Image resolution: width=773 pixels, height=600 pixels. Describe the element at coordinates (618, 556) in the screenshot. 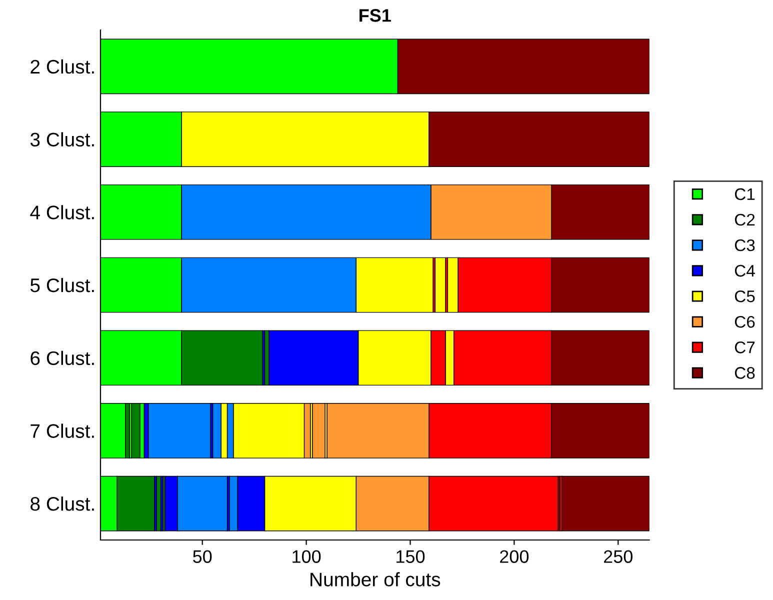

I see `x-tick-label: 250` at that location.